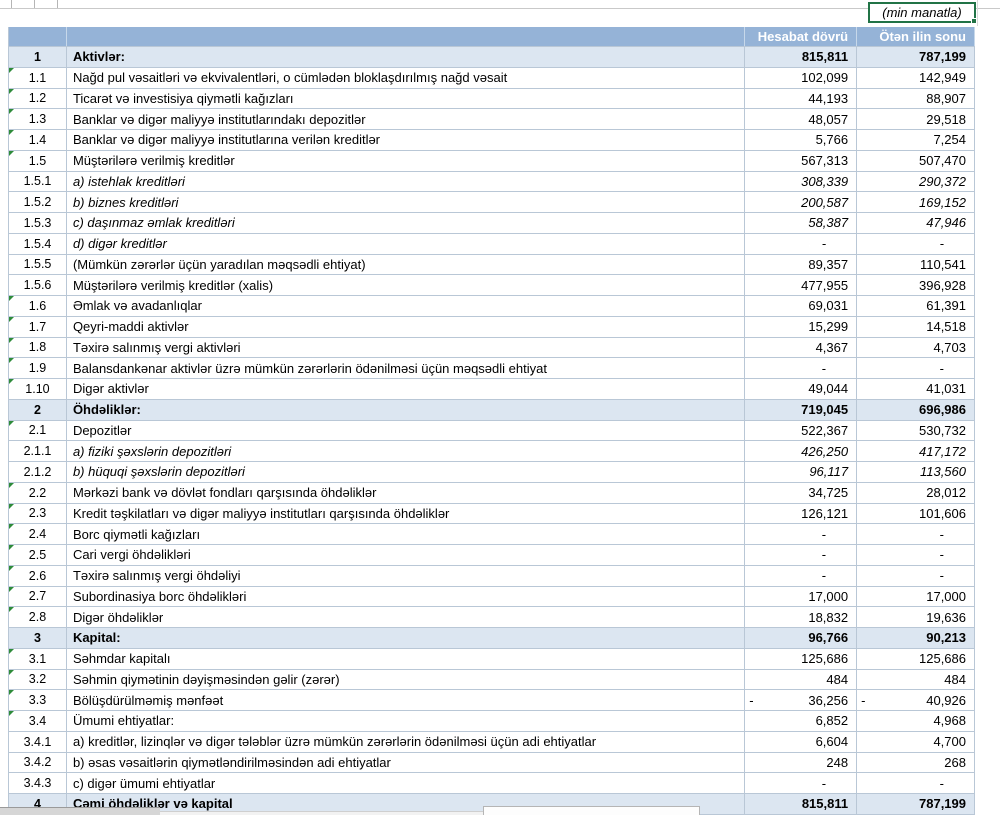 The height and width of the screenshot is (815, 1000). What do you see at coordinates (801, 741) in the screenshot?
I see `cell-value-period: 6,604` at bounding box center [801, 741].